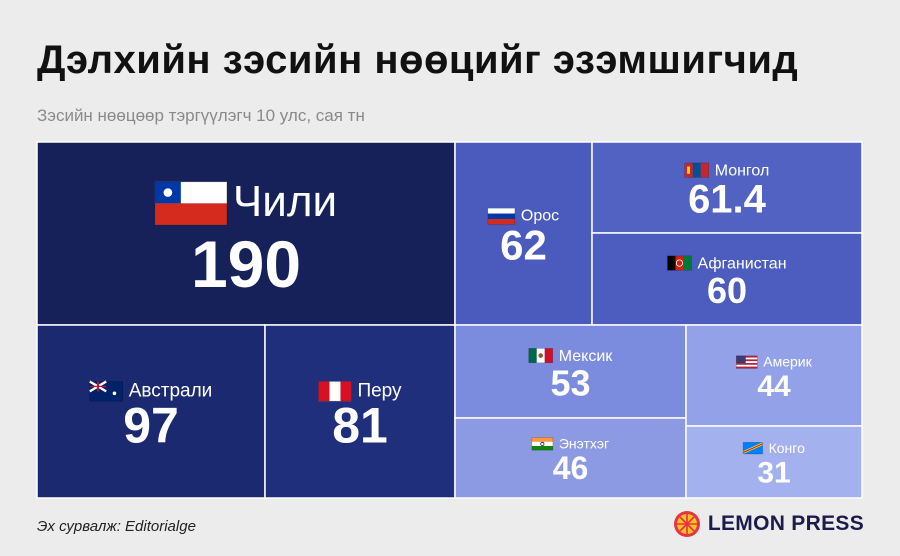 The height and width of the screenshot is (556, 900). I want to click on chart-title: Дэлхийн зэсийн нөөцийг эзэмшигчид, so click(418, 60).